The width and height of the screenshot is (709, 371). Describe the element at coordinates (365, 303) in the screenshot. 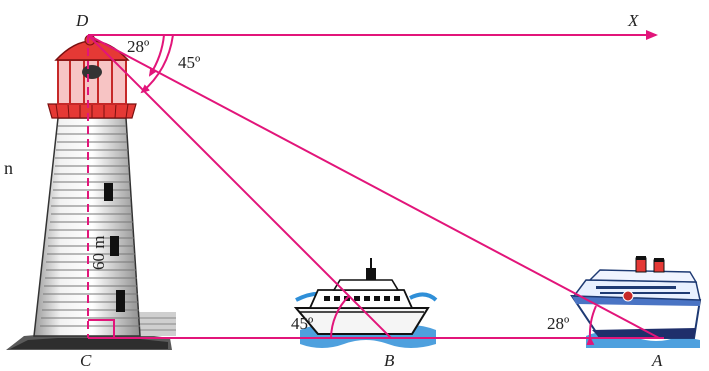

I see `ship-b` at that location.